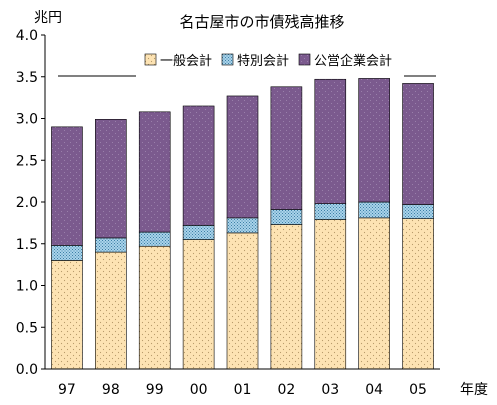  Describe the element at coordinates (286, 297) in the screenshot. I see `bar-segment-02-s0` at that location.